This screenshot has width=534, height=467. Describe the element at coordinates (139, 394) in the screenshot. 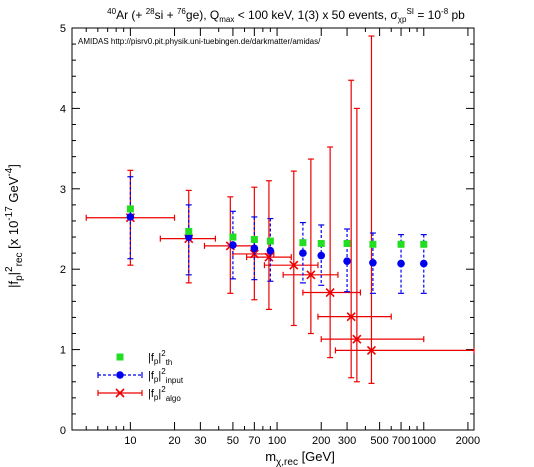

I see `legend-item-algo: |fp|2algo` at that location.